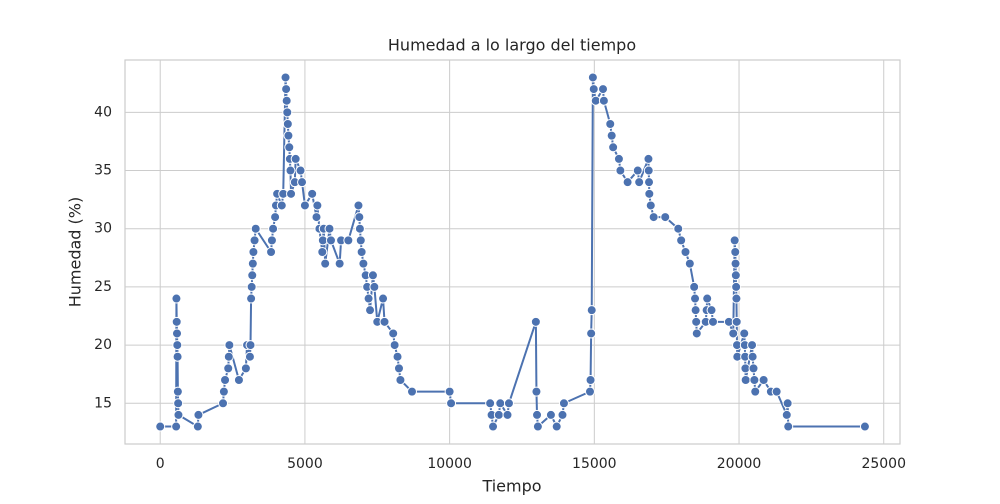 This screenshot has width=1000, height=504. What do you see at coordinates (103, 403) in the screenshot?
I see `y-tick-label: 15` at bounding box center [103, 403].